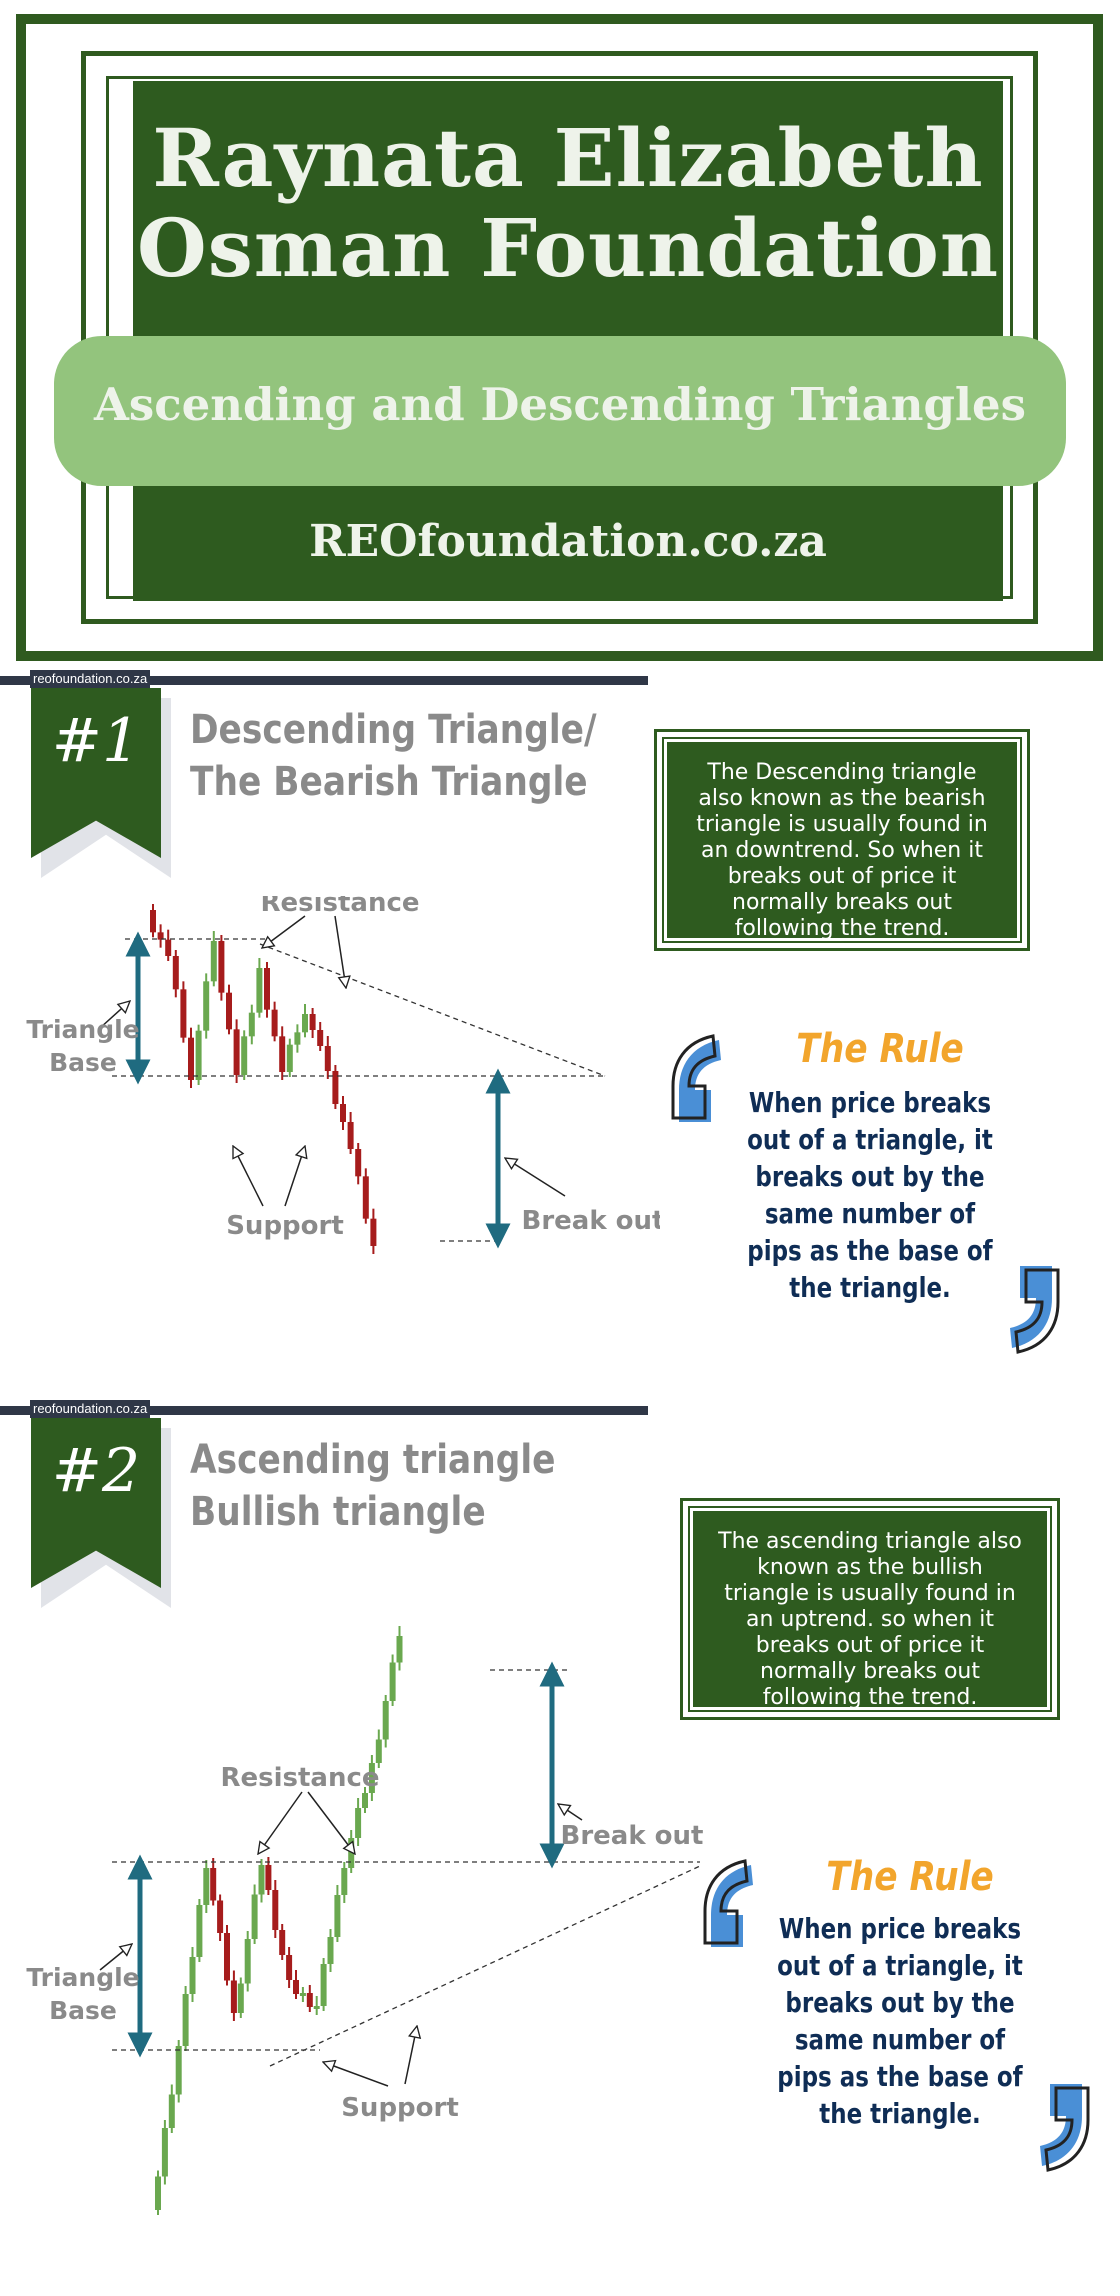 The image size is (1120, 2296). I want to click on website-link: REOfoundation.co.za, so click(568, 541).